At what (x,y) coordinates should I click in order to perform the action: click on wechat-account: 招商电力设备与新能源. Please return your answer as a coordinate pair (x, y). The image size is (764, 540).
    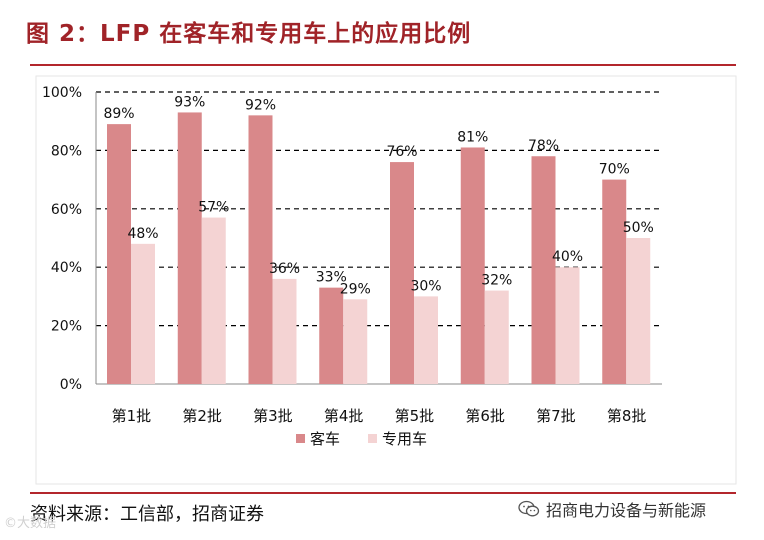
    Looking at the image, I should click on (612, 509).